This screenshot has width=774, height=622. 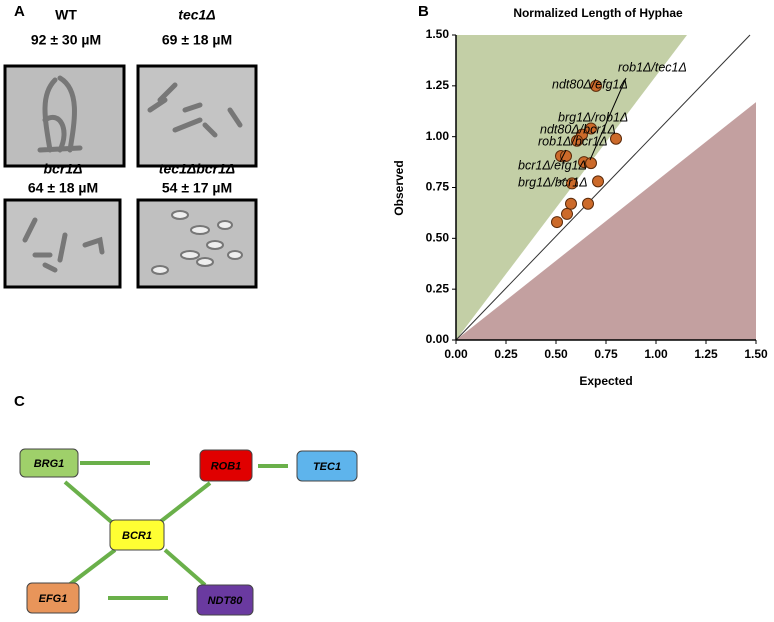 I want to click on network-nodes: BRG1 ROB1 TEC1 BCR1 EFG1 NDT80, so click(x=188, y=532).